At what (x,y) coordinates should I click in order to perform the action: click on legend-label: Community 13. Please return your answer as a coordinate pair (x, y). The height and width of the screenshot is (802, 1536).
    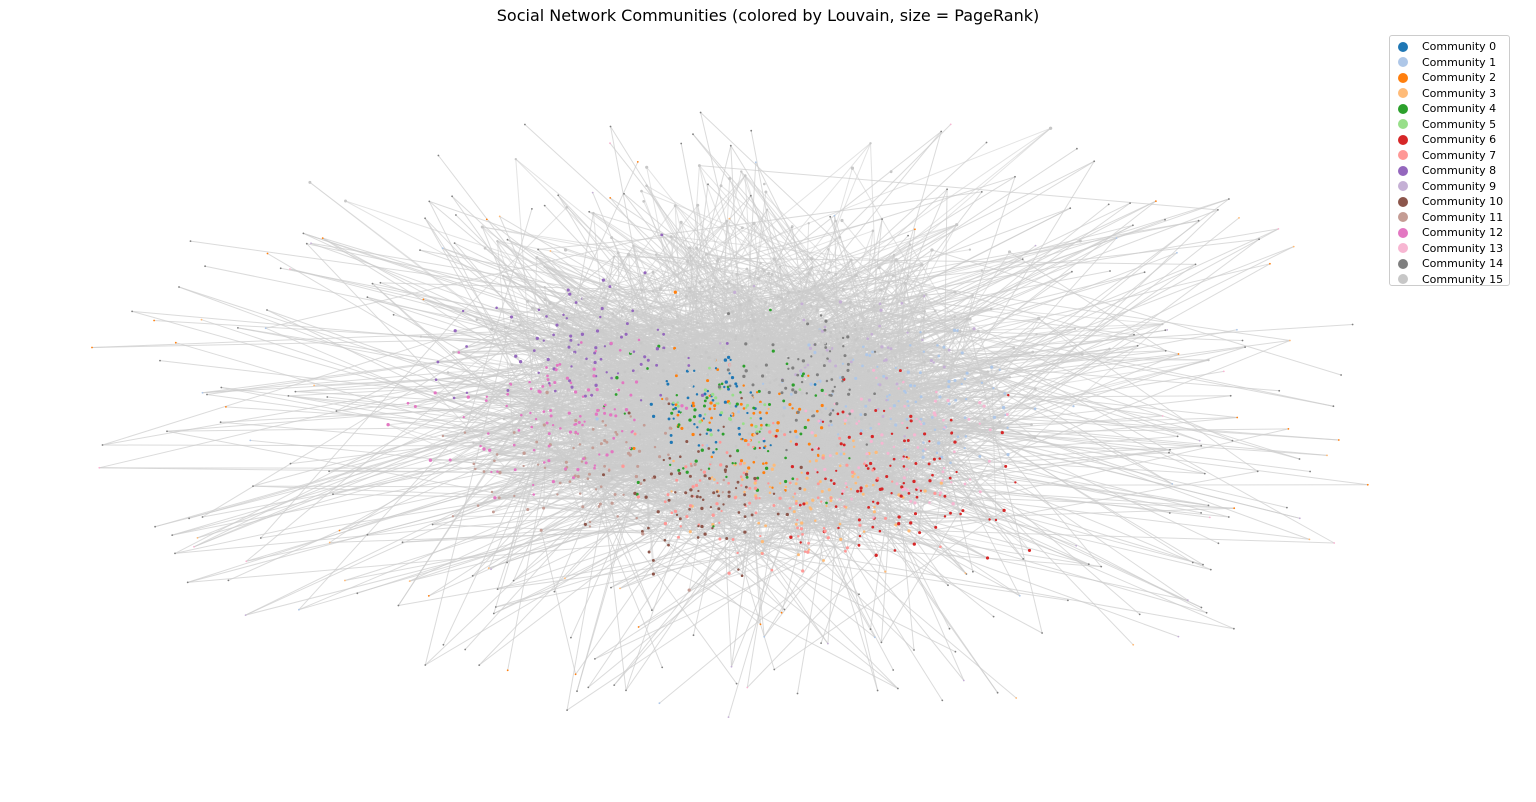
    Looking at the image, I should click on (1463, 248).